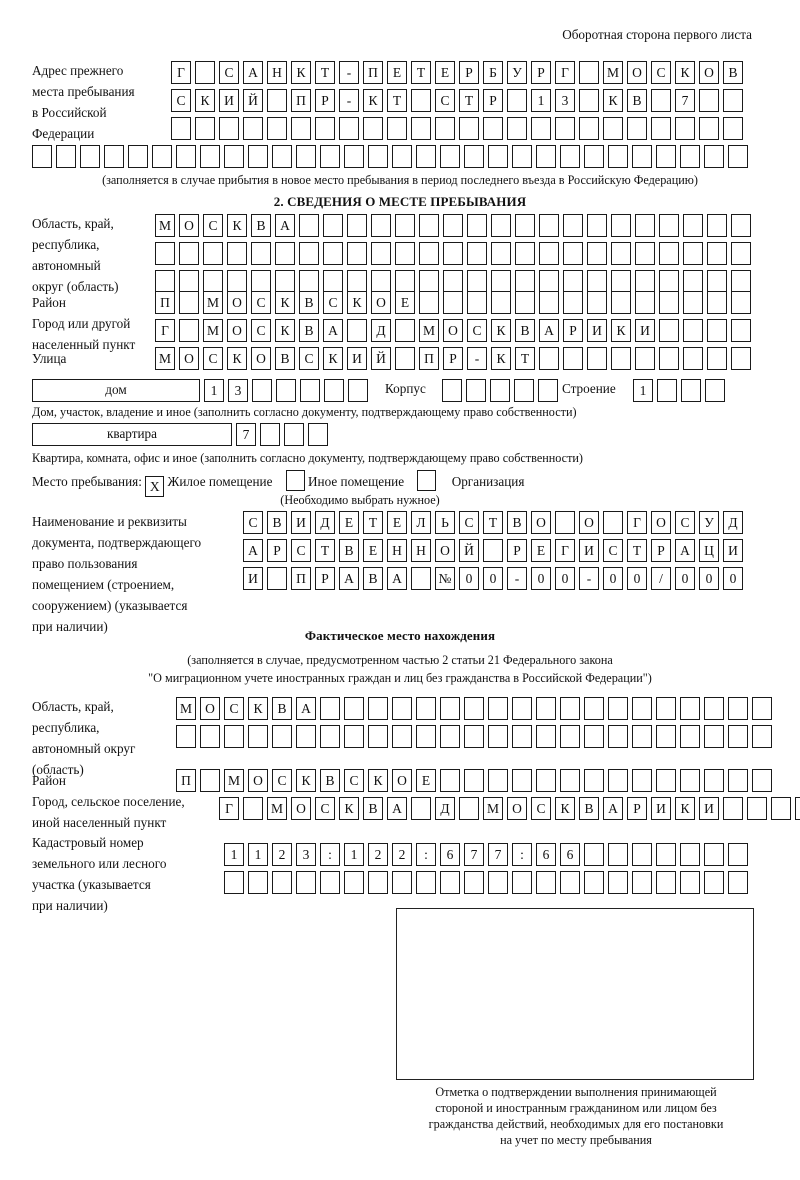 Image resolution: width=800 pixels, height=1180 pixels. What do you see at coordinates (613, 100) in the screenshot?
I see `prev-address-r2-cell-19: К` at bounding box center [613, 100].